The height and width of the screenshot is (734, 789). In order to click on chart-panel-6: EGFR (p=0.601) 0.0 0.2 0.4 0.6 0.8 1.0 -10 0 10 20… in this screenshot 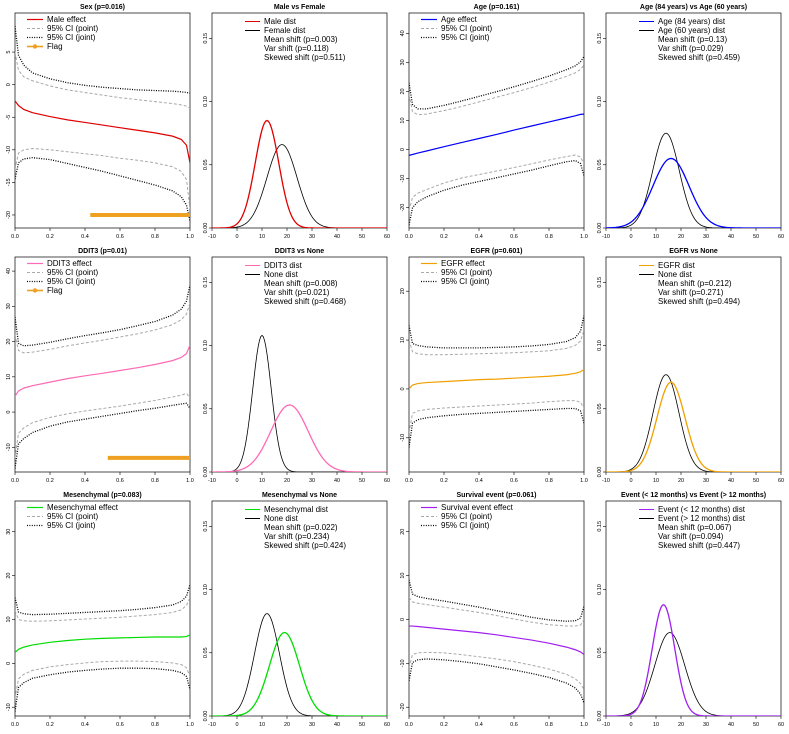, I will do `click(492, 366)`.